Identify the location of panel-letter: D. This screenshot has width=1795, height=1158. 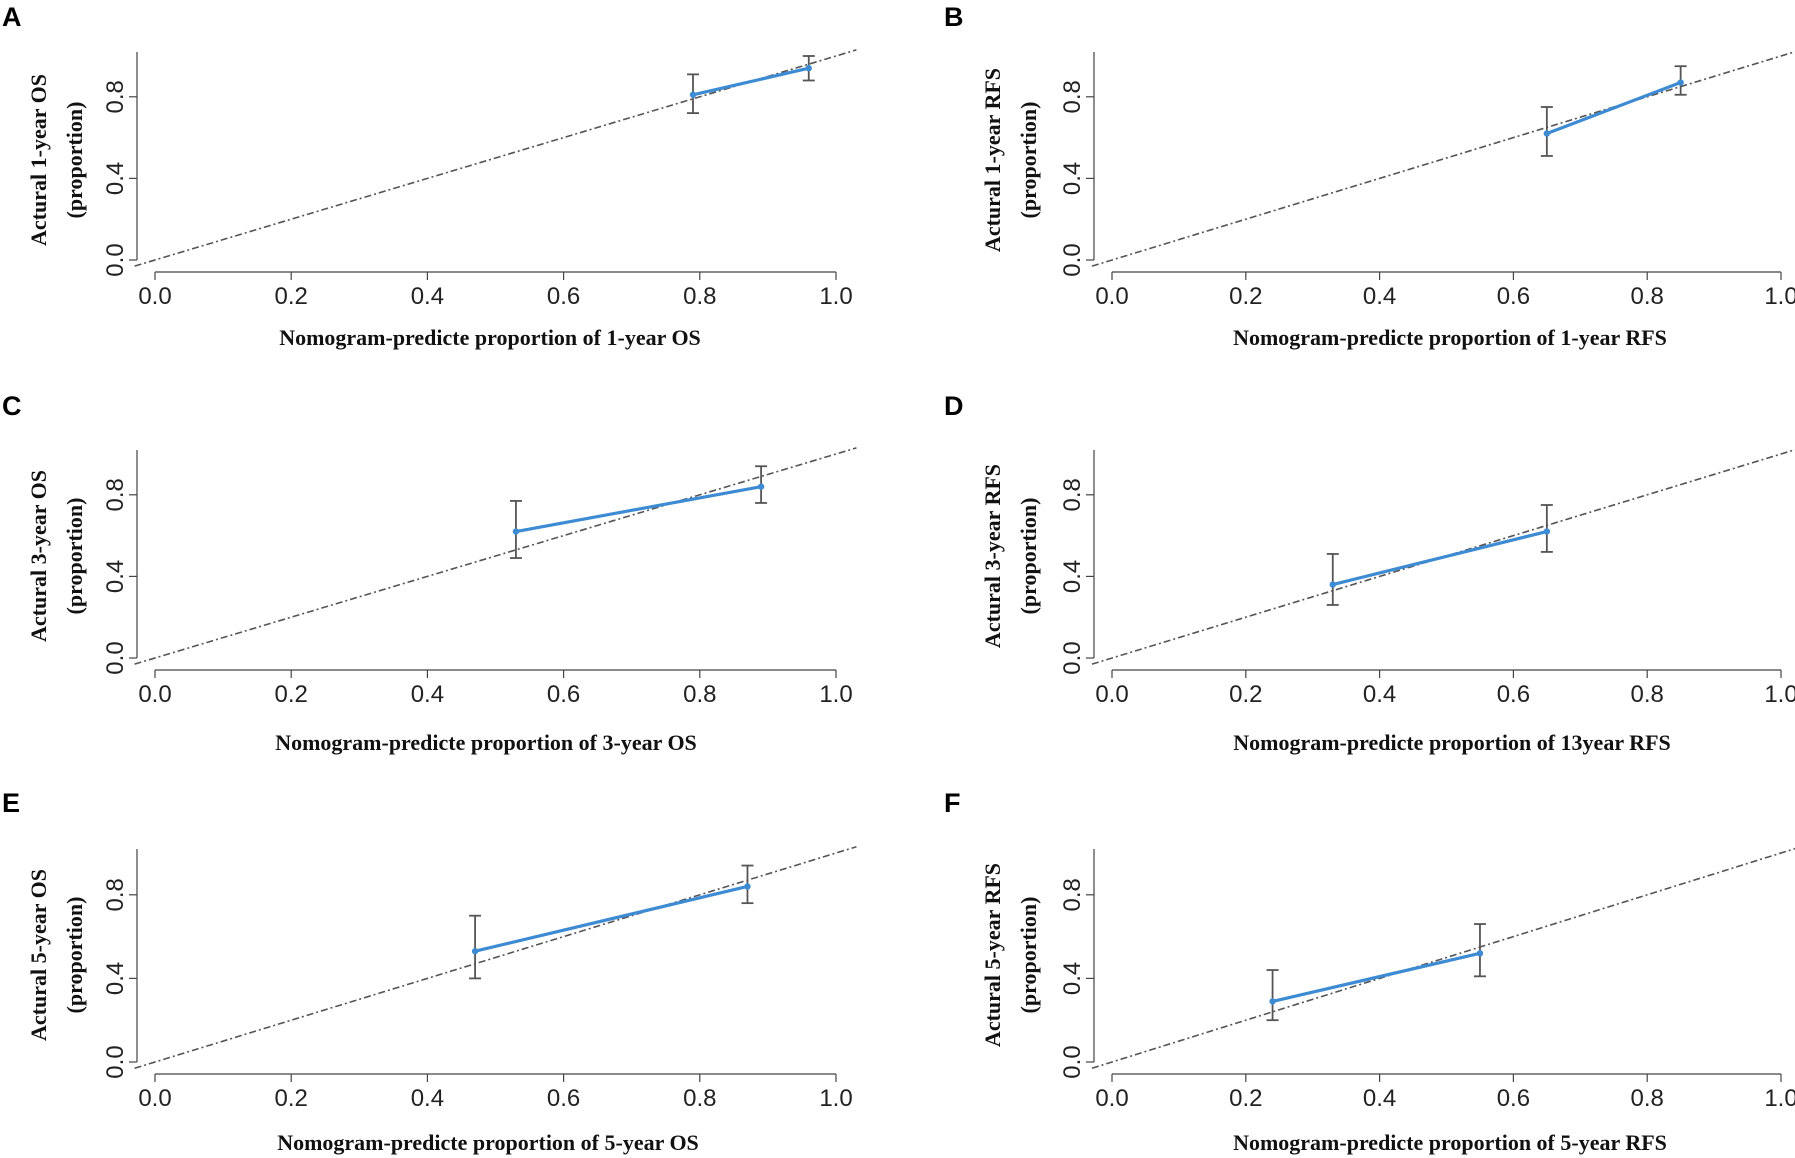
(954, 406).